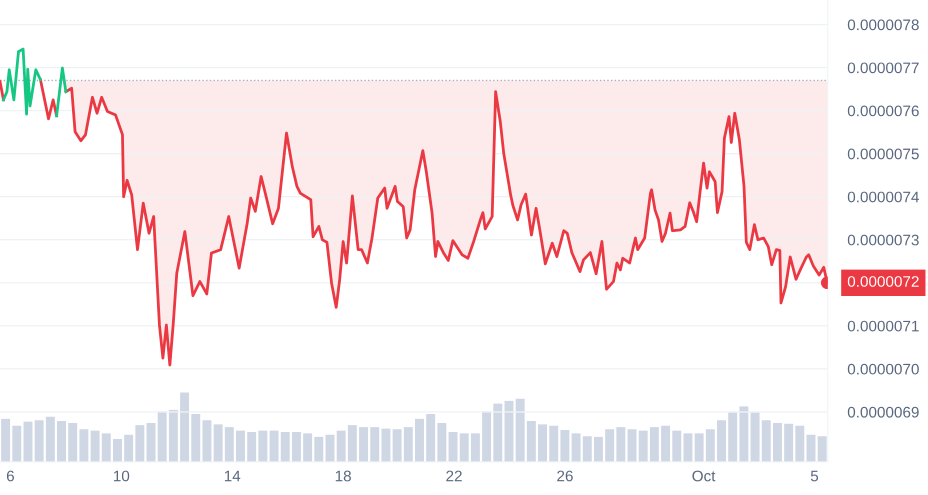 Image resolution: width=928 pixels, height=495 pixels. Describe the element at coordinates (883, 110) in the screenshot. I see `y-tick-label: 0.0000076` at that location.